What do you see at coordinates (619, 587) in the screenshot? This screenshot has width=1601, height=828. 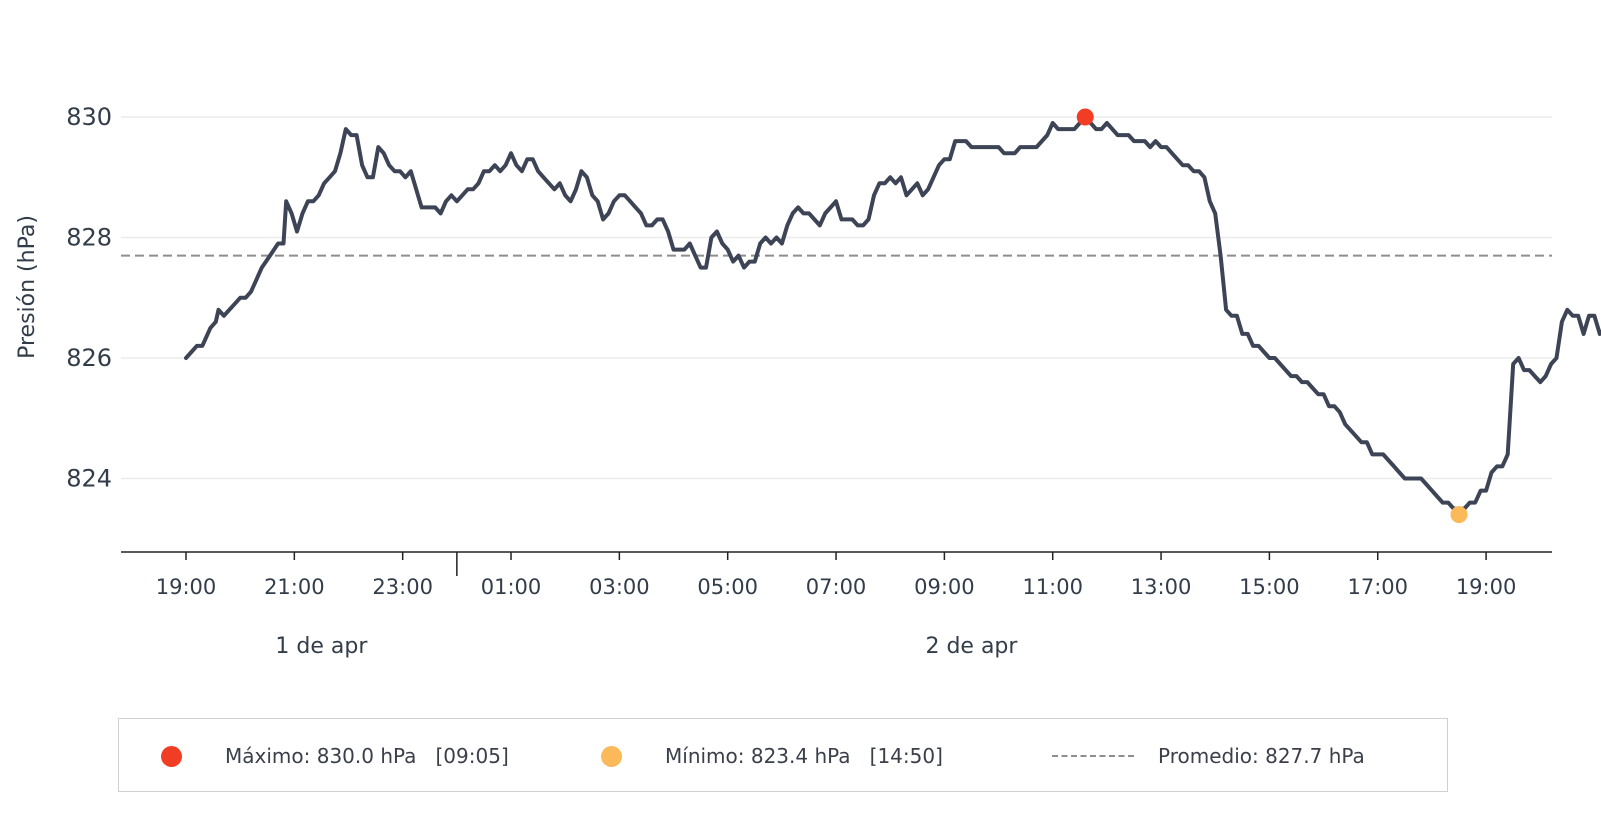 I see `x-tick-label: 03:00` at bounding box center [619, 587].